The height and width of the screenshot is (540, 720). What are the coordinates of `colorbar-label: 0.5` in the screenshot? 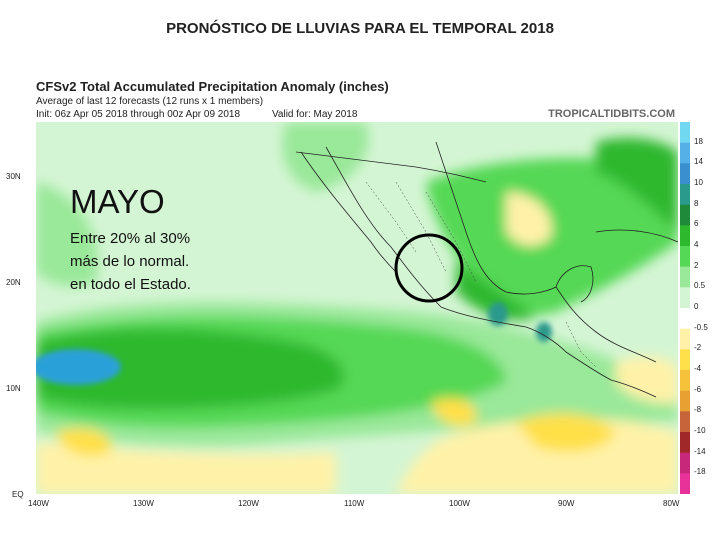 It's located at (700, 286).